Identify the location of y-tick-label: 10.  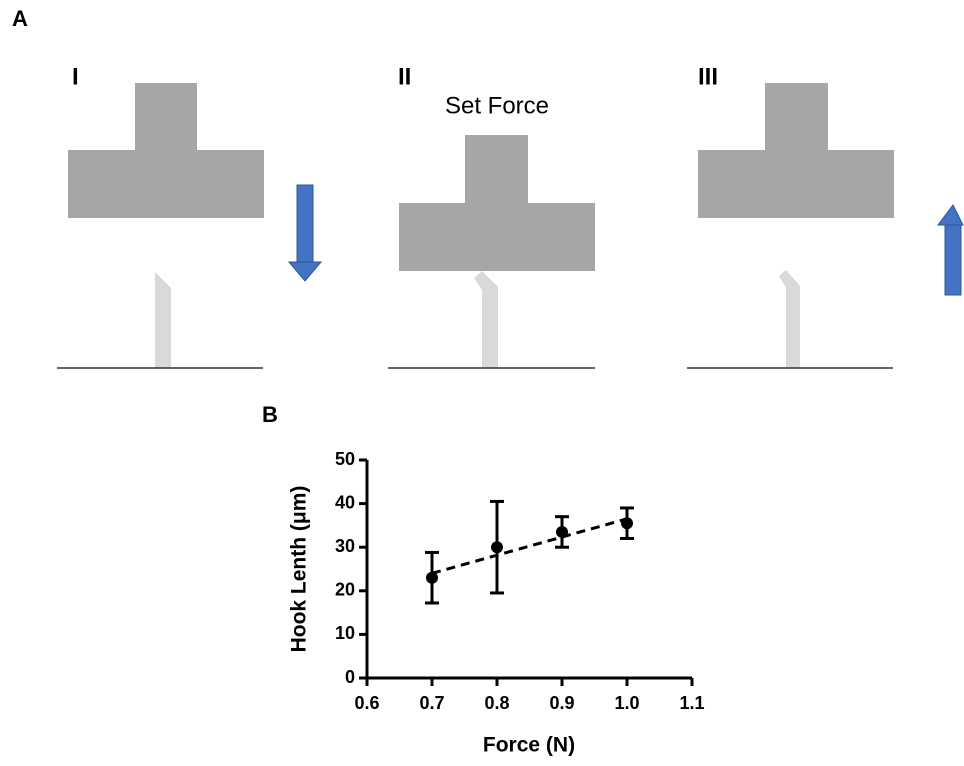
(345, 633).